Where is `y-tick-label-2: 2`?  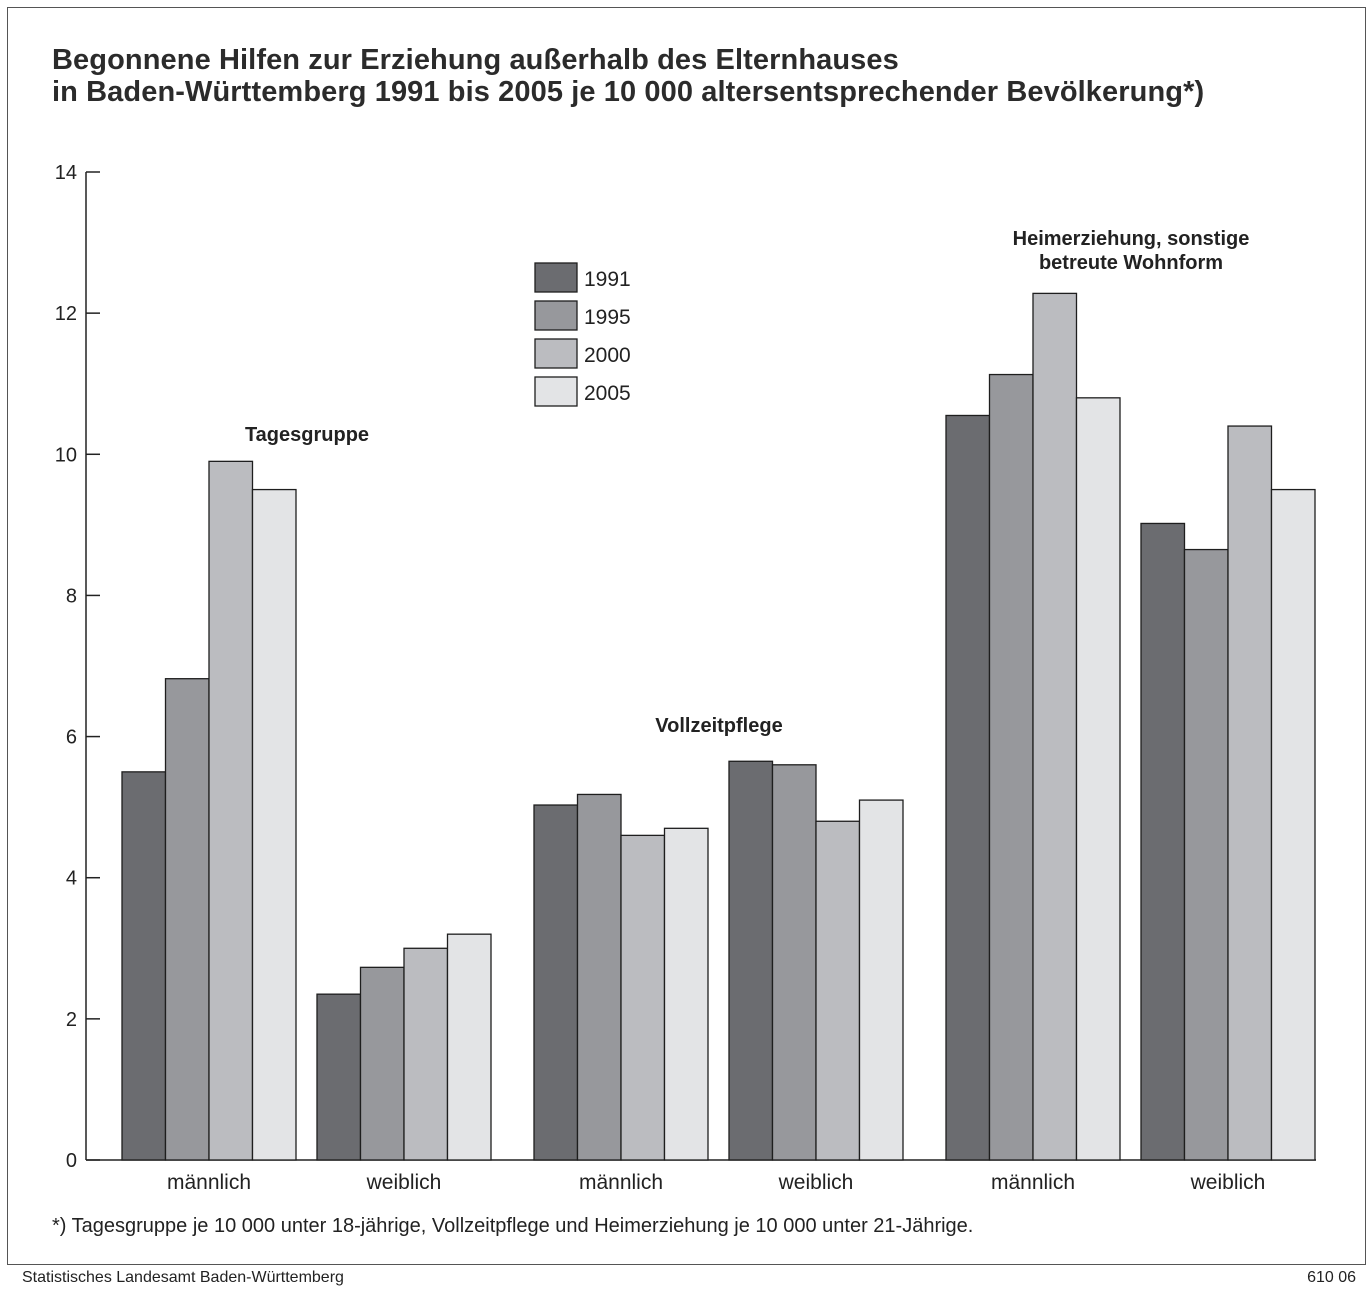 y-tick-label-2: 2 is located at coordinates (71, 1020).